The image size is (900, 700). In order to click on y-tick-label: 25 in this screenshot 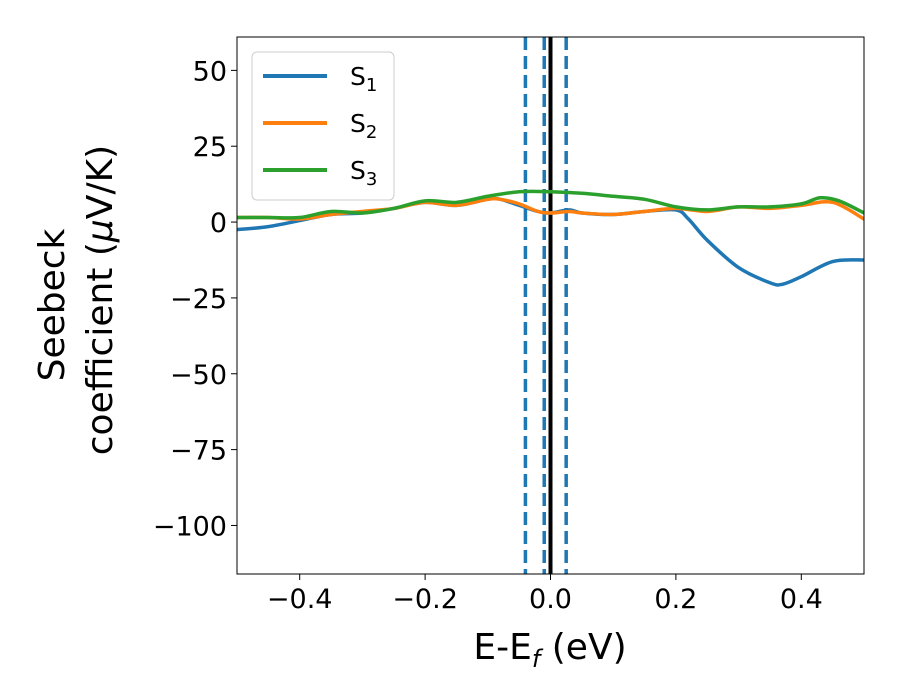, I will do `click(210, 147)`.